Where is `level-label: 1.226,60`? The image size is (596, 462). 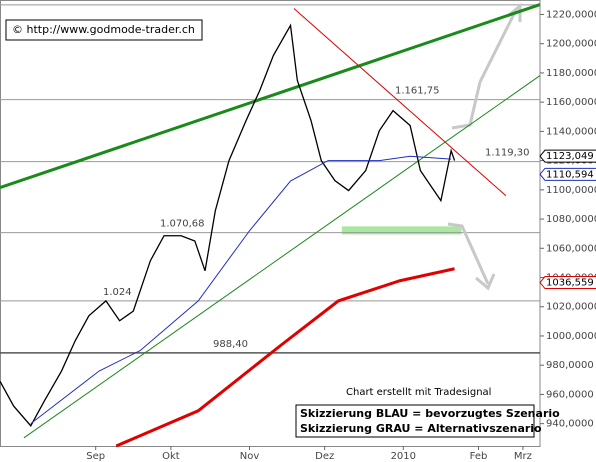
level-label: 1.226,60 is located at coordinates (344, 1).